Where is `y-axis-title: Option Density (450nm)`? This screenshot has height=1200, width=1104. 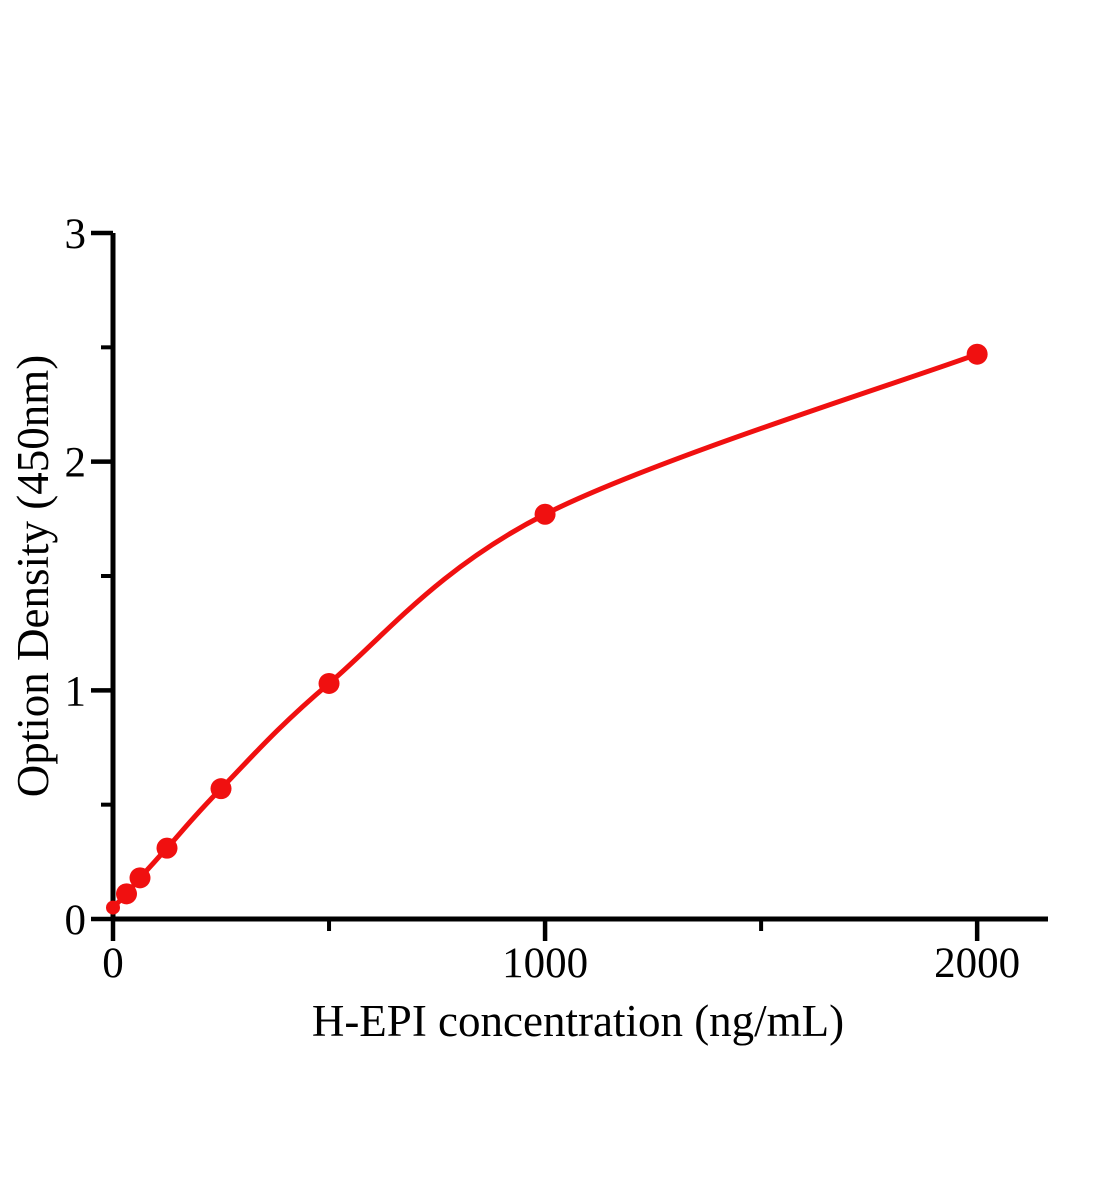
y-axis-title: Option Density (450nm) is located at coordinates (33, 576).